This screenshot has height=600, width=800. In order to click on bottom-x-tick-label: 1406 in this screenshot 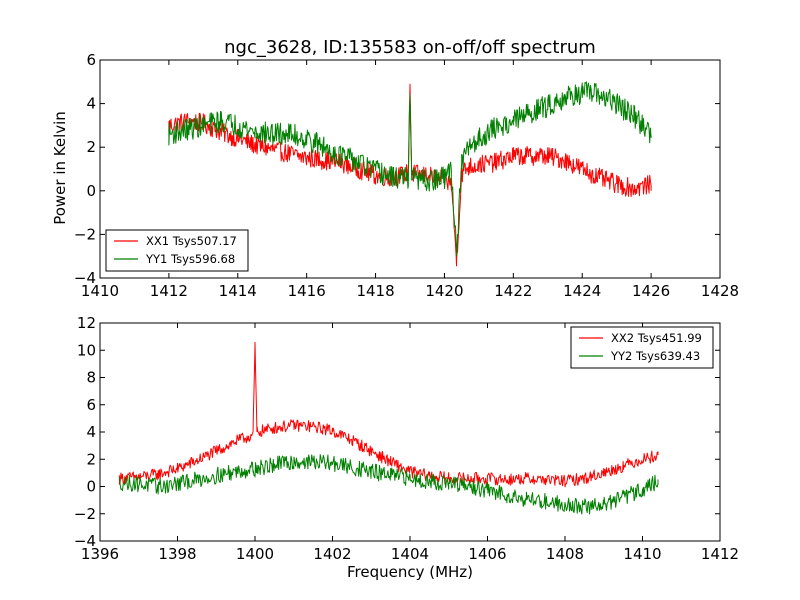, I will do `click(487, 554)`.